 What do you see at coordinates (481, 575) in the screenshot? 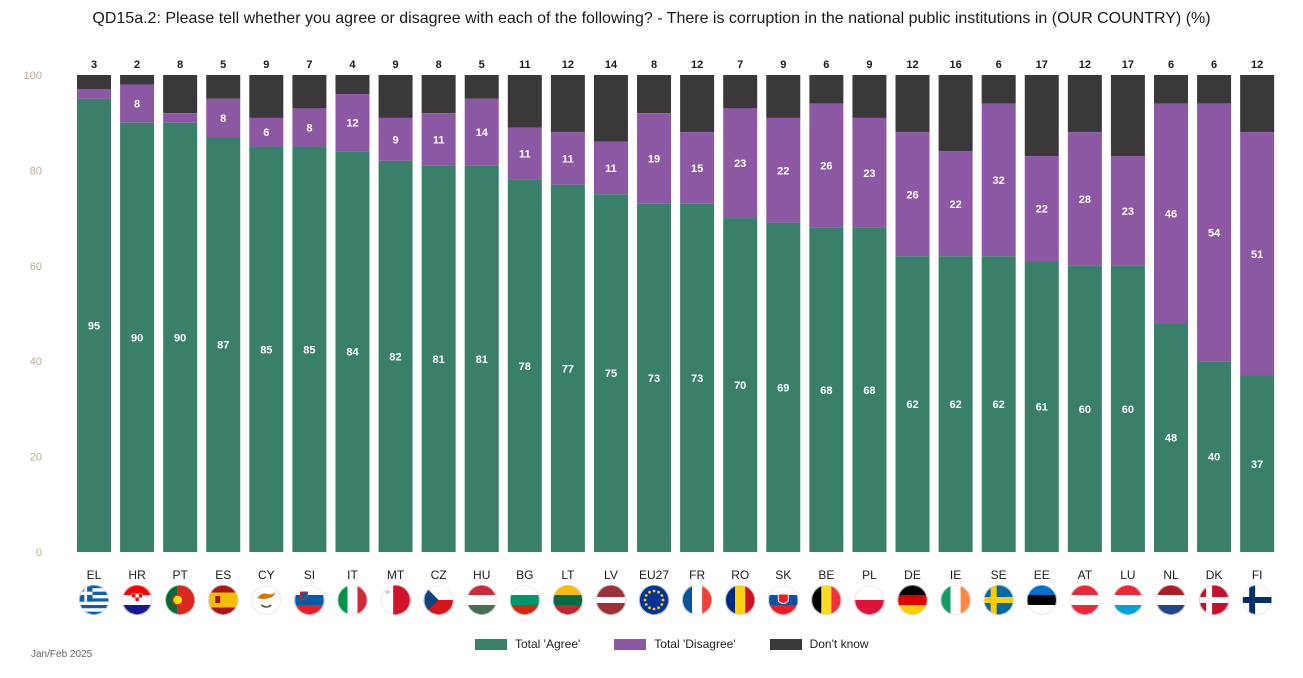
I see `x-tick-label: HU` at bounding box center [481, 575].